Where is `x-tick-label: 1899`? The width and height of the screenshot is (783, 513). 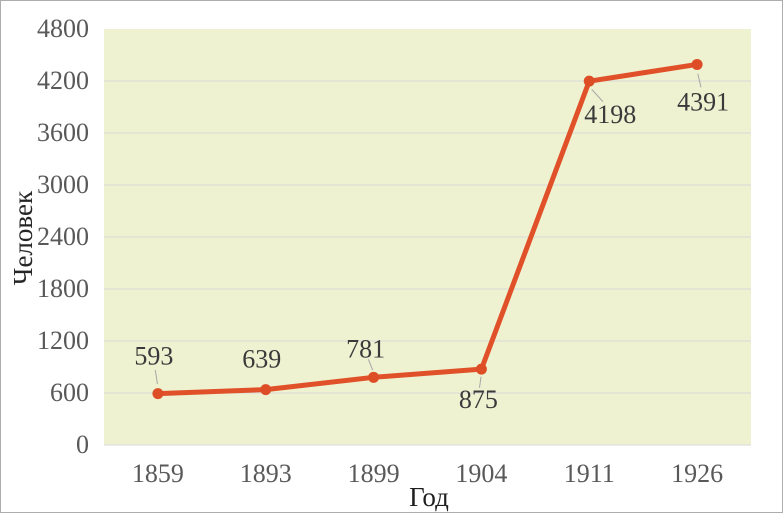
x-tick-label: 1899 is located at coordinates (373, 473).